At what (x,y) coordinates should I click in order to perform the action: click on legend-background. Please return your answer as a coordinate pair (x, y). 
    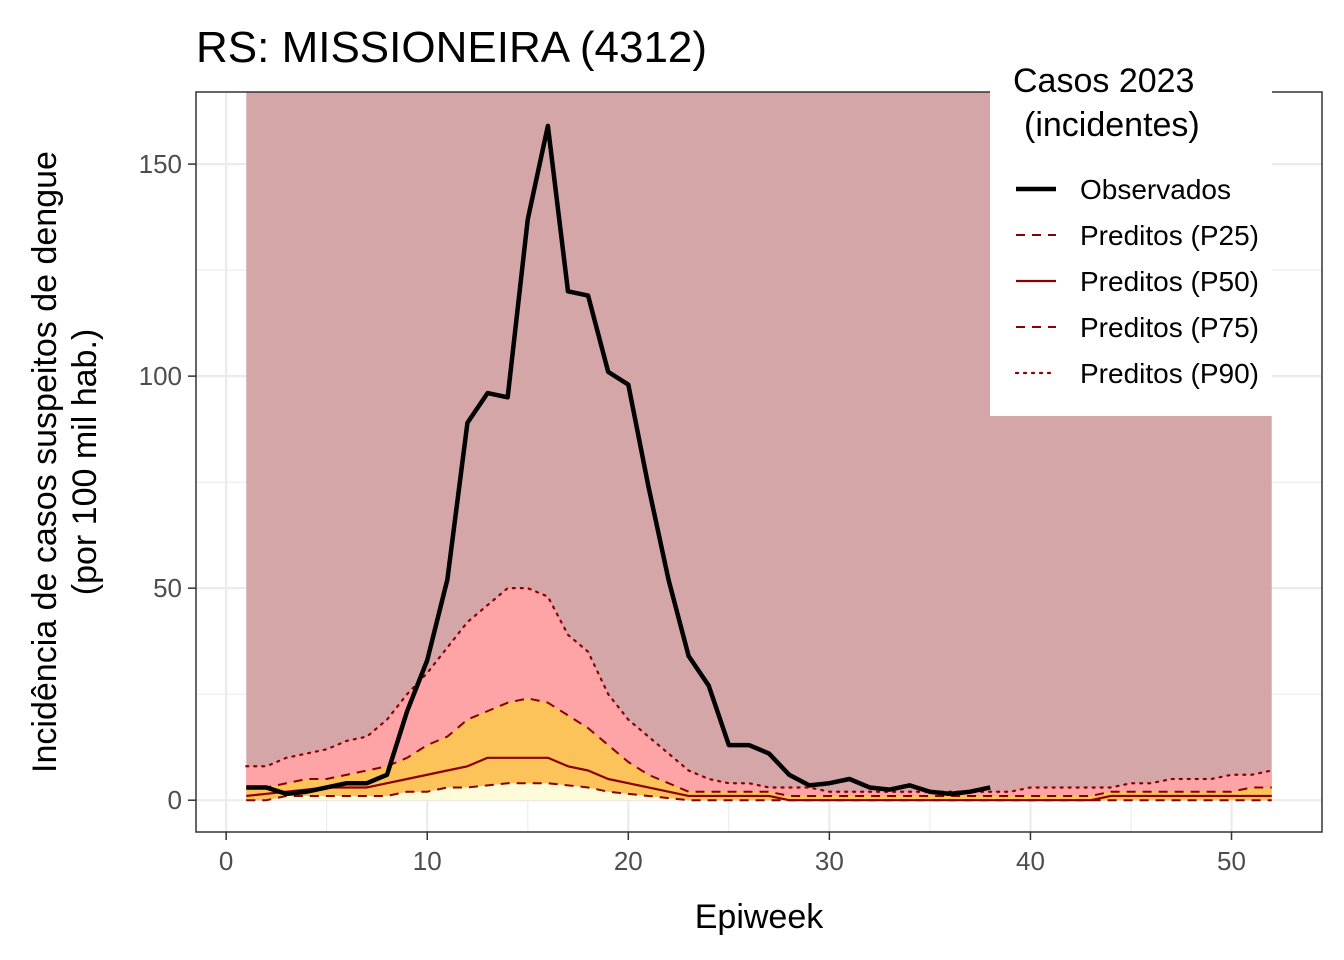
    Looking at the image, I should click on (1131, 233).